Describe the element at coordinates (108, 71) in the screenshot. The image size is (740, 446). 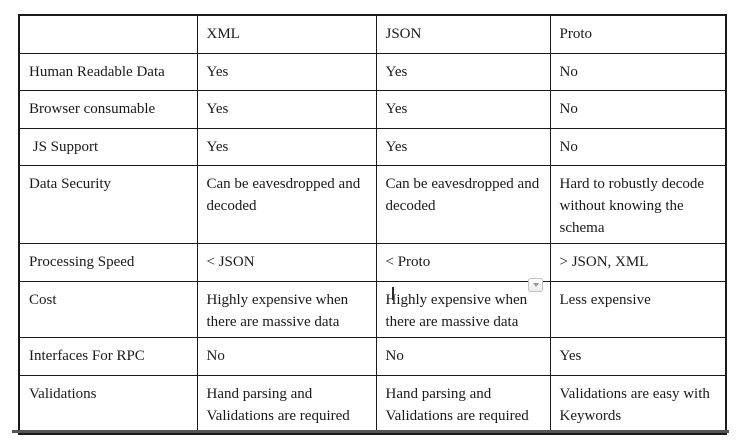
I see `row-header: Human Readable Data` at that location.